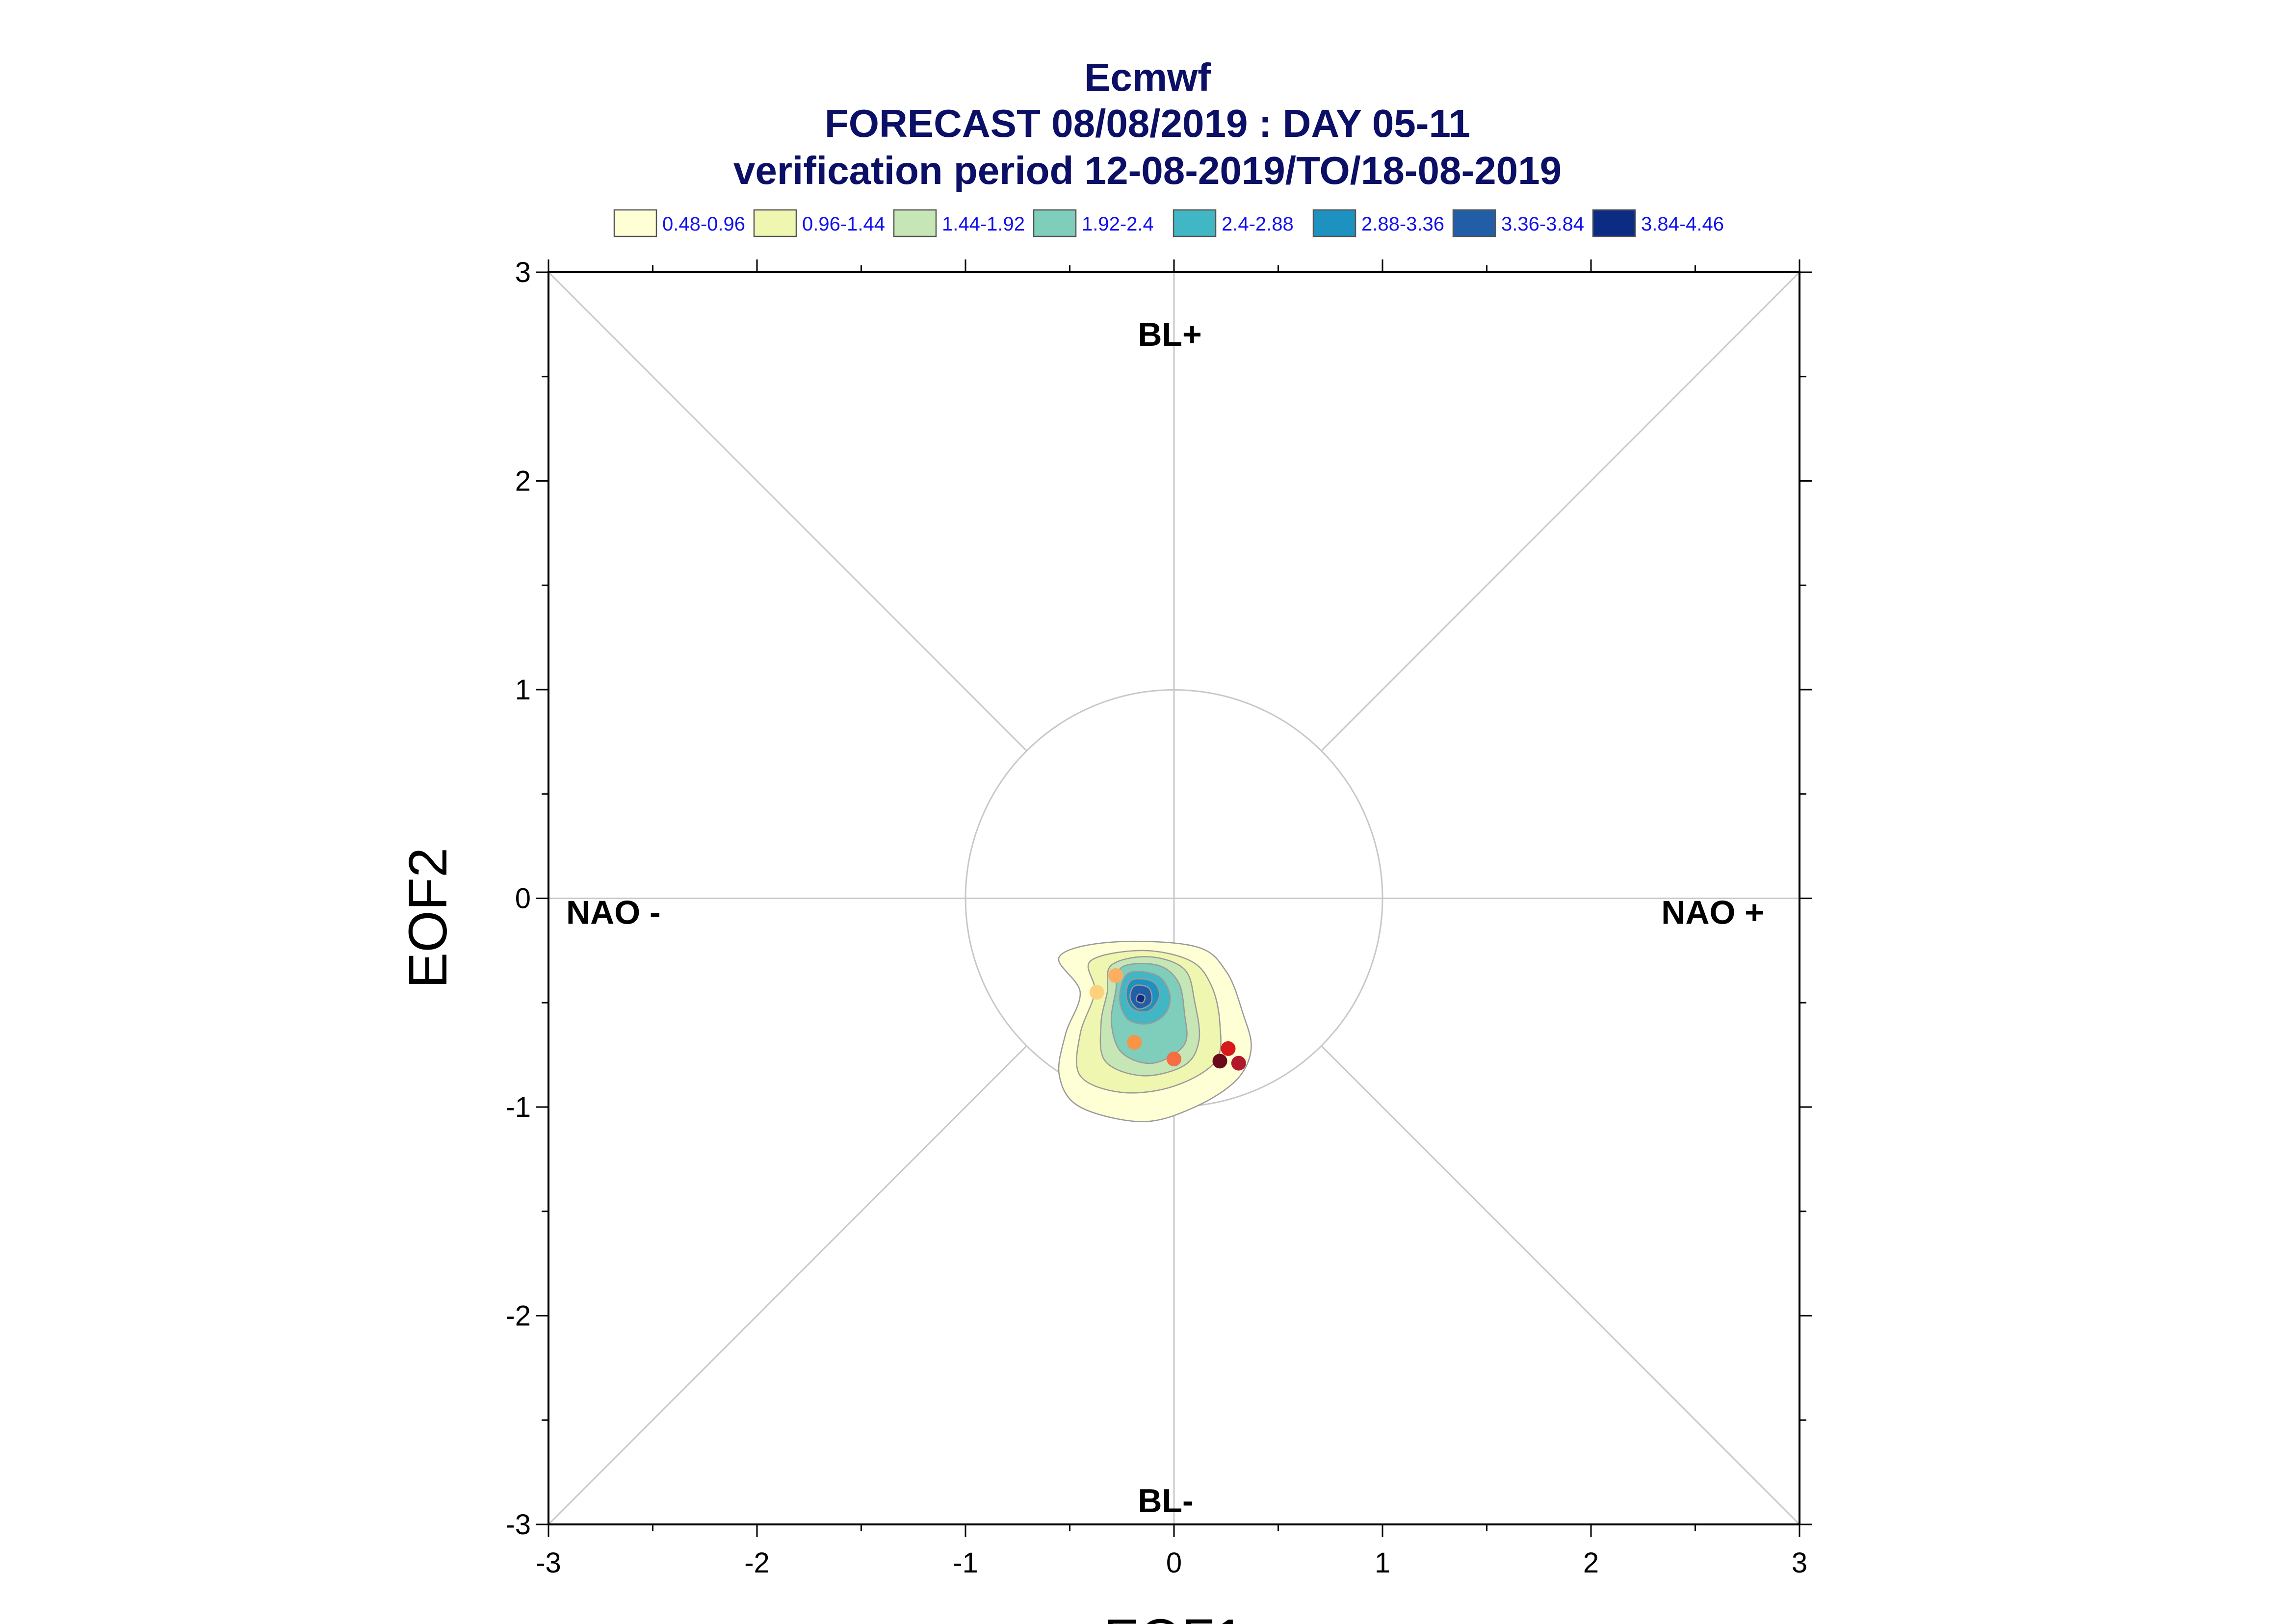 The height and width of the screenshot is (1624, 2295). Describe the element at coordinates (518, 1525) in the screenshot. I see `y-tick-label: -3` at that location.